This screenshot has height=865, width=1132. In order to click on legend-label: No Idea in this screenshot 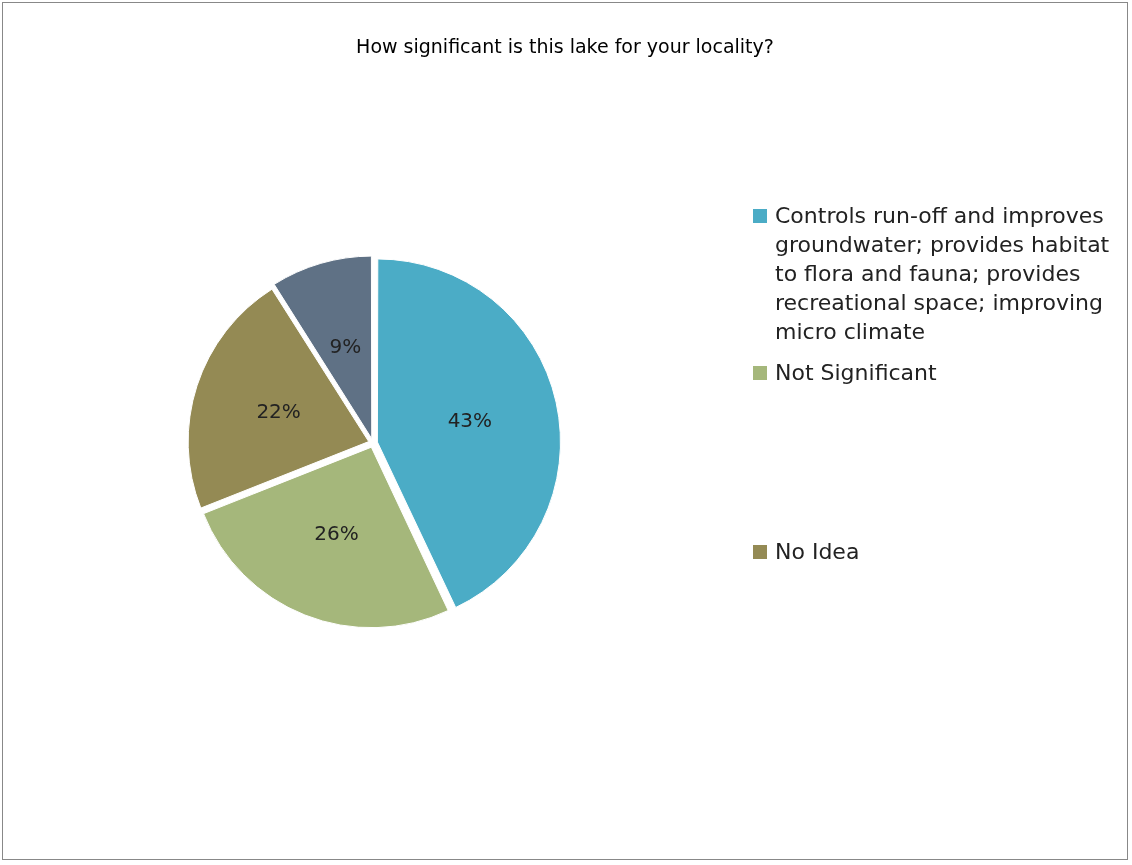, I will do `click(817, 552)`.